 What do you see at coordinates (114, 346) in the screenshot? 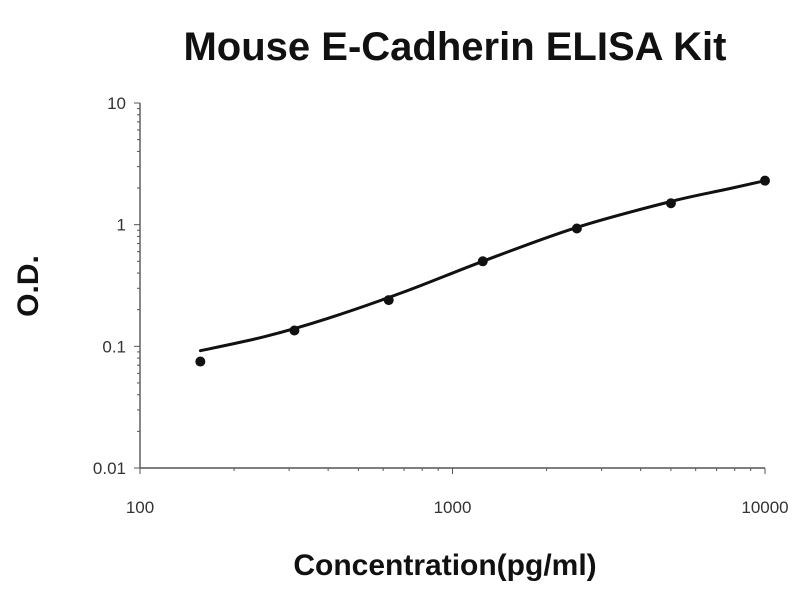
I see `y-tick-label: 0.1` at bounding box center [114, 346].